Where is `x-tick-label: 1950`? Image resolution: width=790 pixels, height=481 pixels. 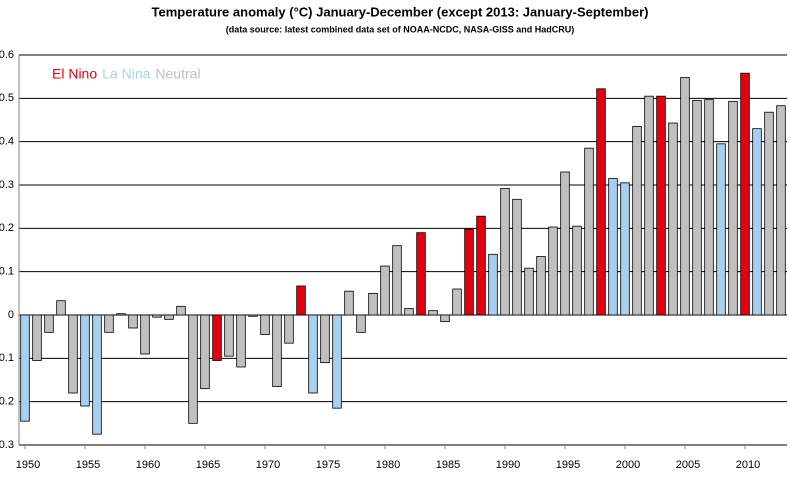 x-tick-label: 1950 is located at coordinates (28, 465).